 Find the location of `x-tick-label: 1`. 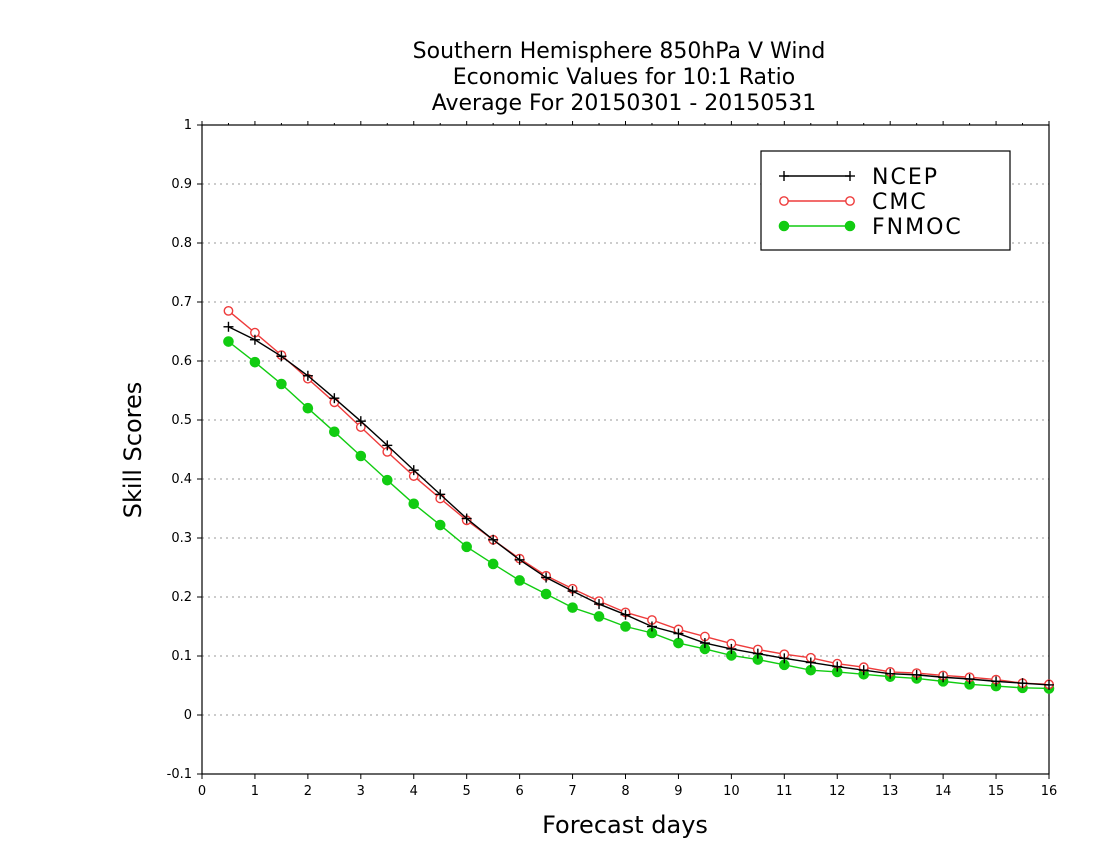

x-tick-label: 1 is located at coordinates (255, 791).